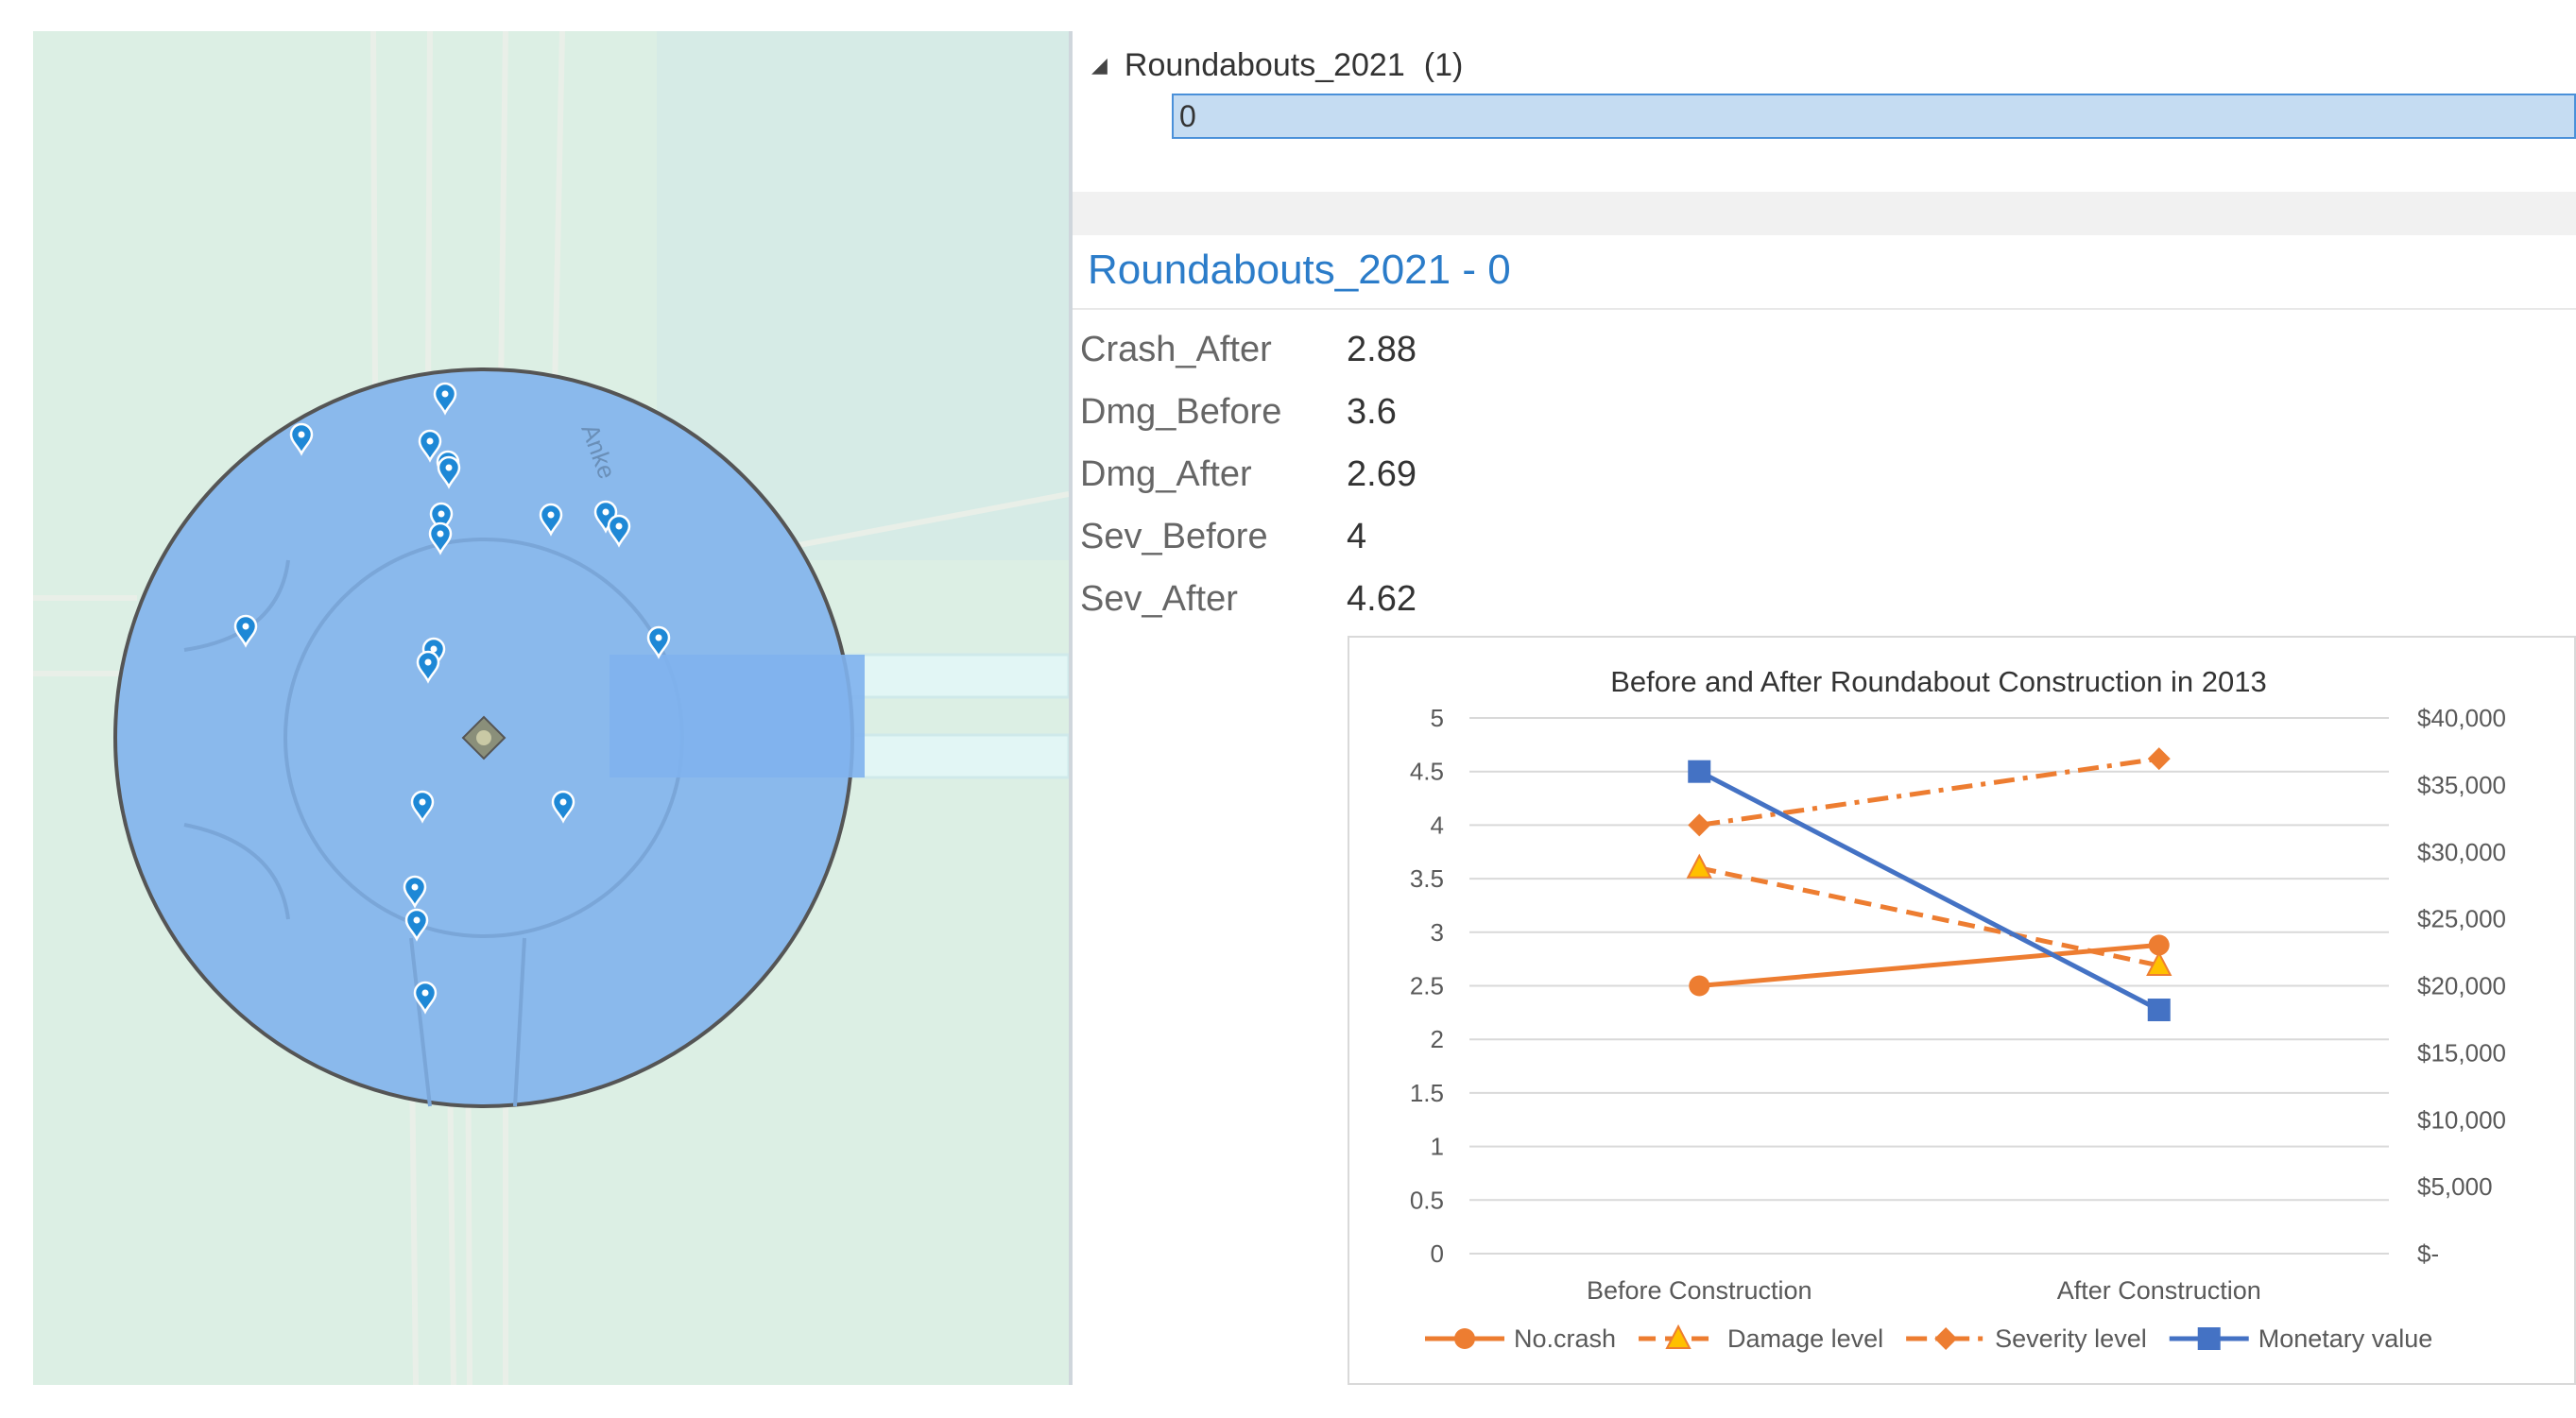 The image size is (2576, 1418). What do you see at coordinates (2461, 718) in the screenshot?
I see `y2-tick-label: $40,000` at bounding box center [2461, 718].